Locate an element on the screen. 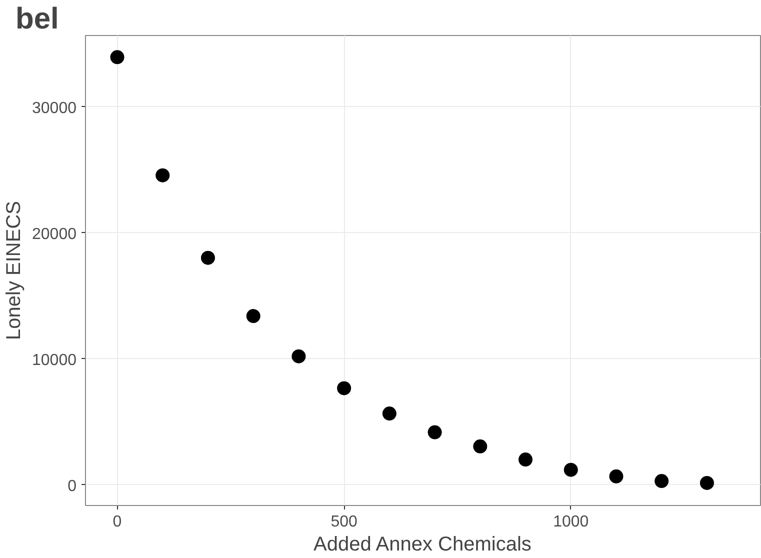 The height and width of the screenshot is (558, 761). chart-title: bel is located at coordinates (37, 19).